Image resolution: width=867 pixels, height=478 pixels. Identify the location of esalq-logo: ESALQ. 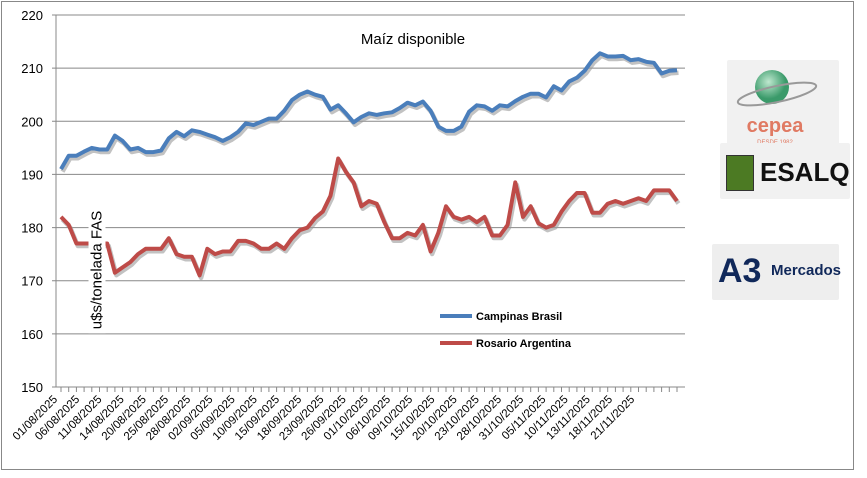
(785, 171).